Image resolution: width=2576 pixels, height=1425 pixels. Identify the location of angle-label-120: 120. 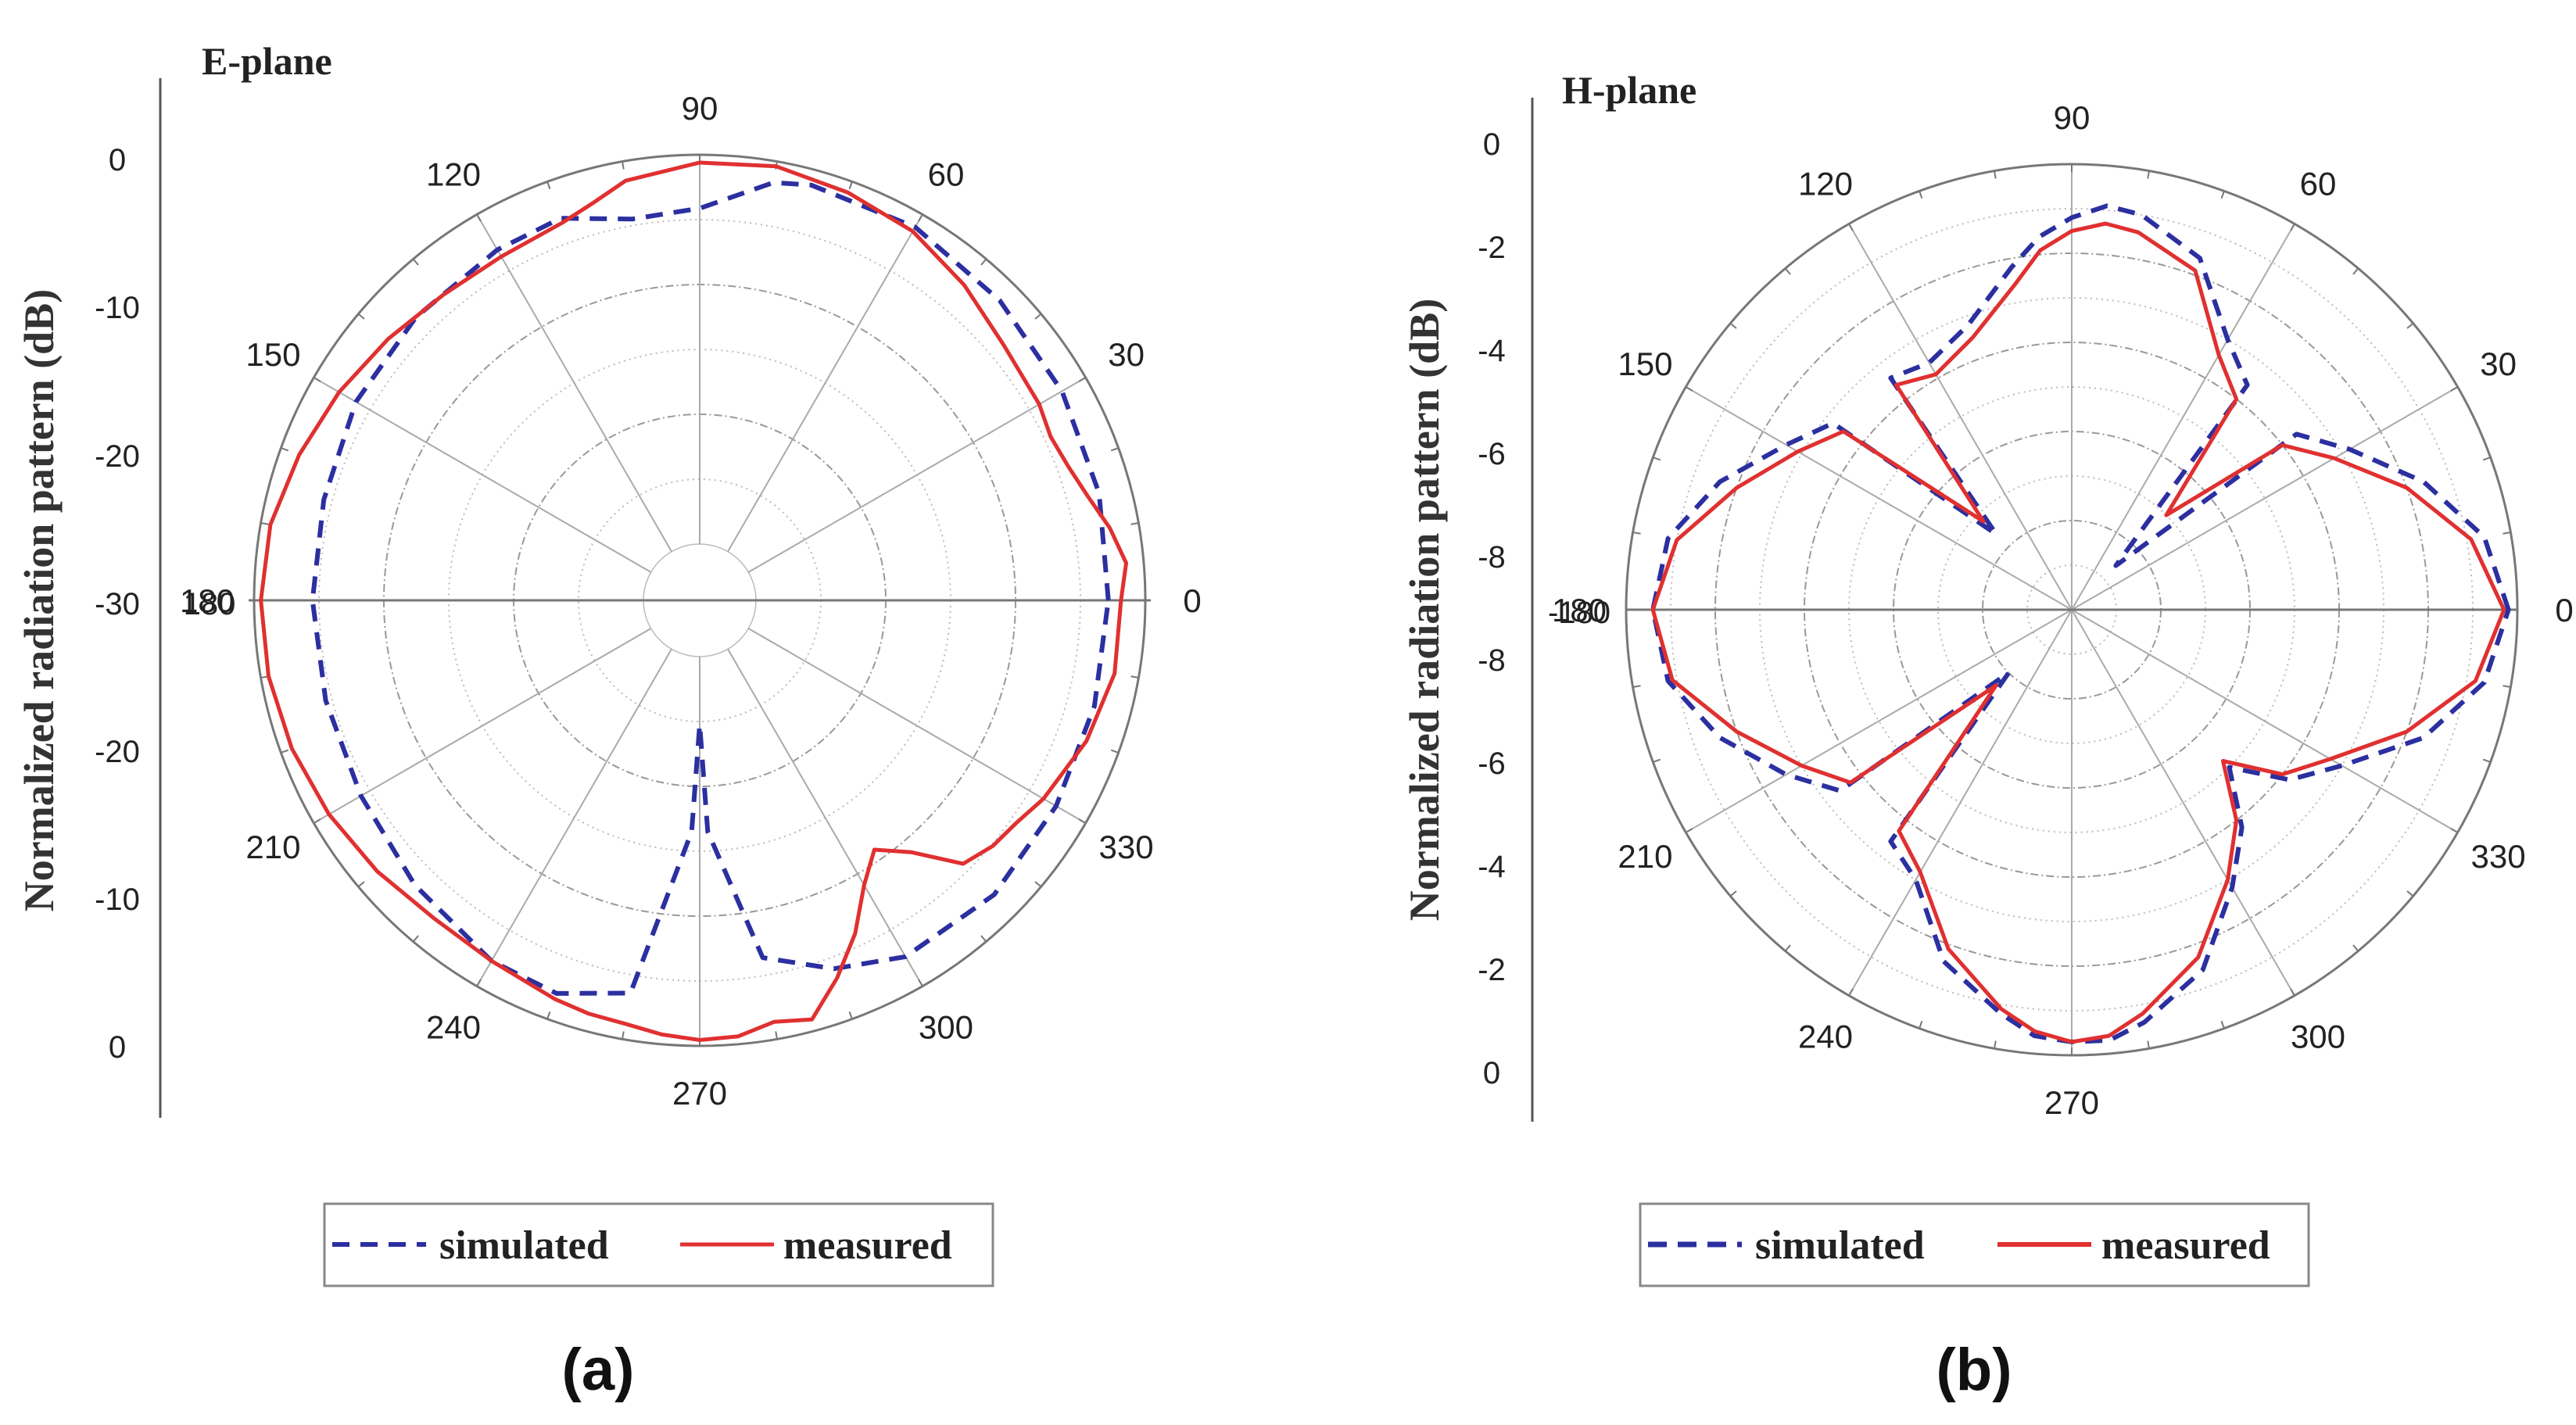
(453, 174).